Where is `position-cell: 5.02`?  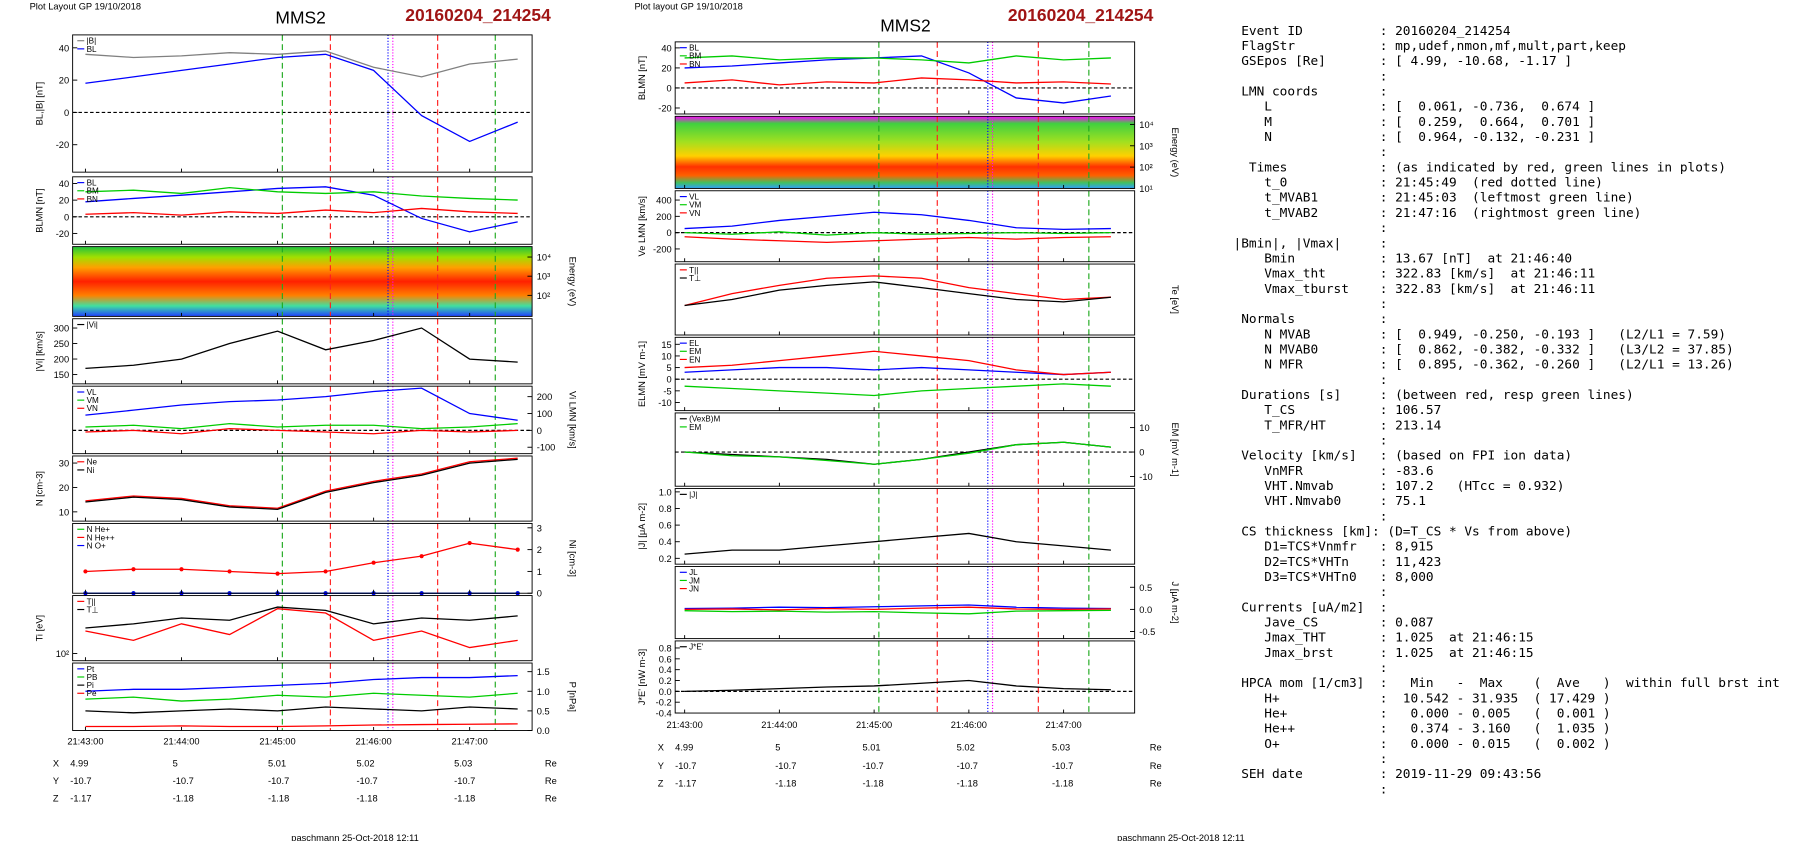 position-cell: 5.02 is located at coordinates (365, 764).